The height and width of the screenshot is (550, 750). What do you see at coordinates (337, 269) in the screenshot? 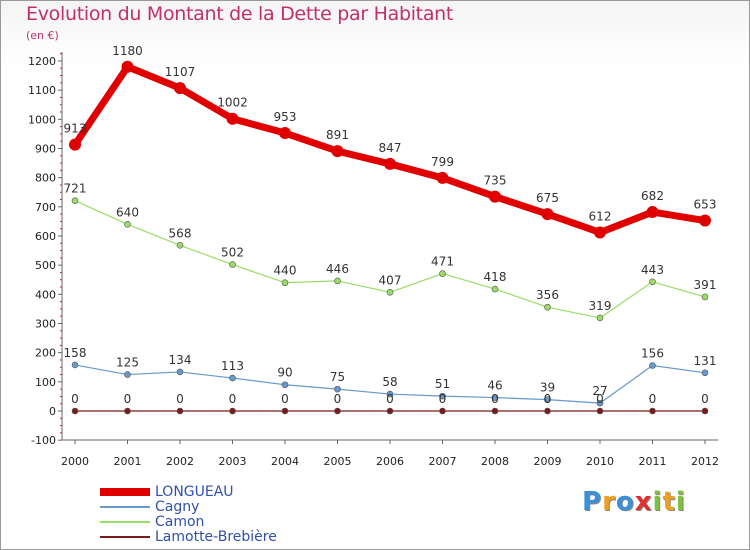
I see `data-label: 446` at bounding box center [337, 269].